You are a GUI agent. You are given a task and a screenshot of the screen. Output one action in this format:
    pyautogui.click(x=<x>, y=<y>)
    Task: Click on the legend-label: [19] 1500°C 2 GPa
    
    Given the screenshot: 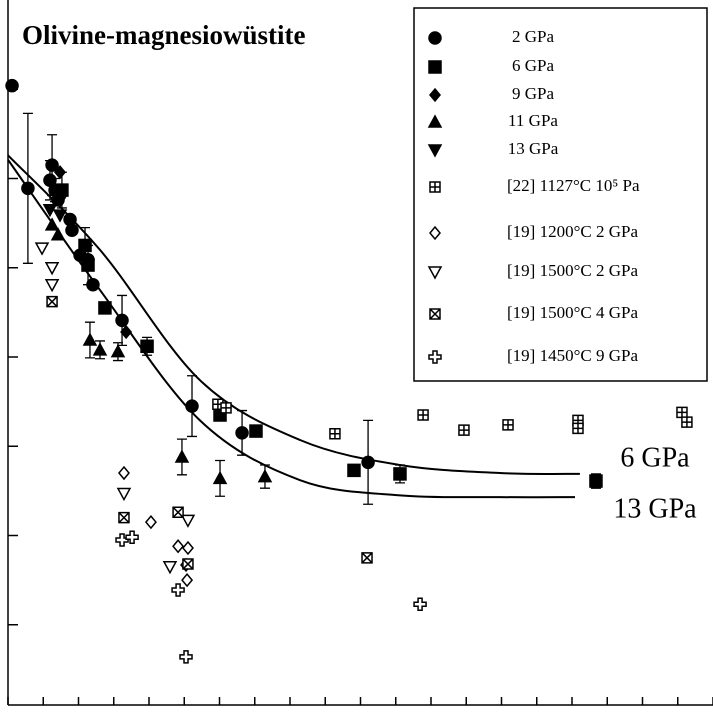 What is the action you would take?
    pyautogui.click(x=572, y=270)
    